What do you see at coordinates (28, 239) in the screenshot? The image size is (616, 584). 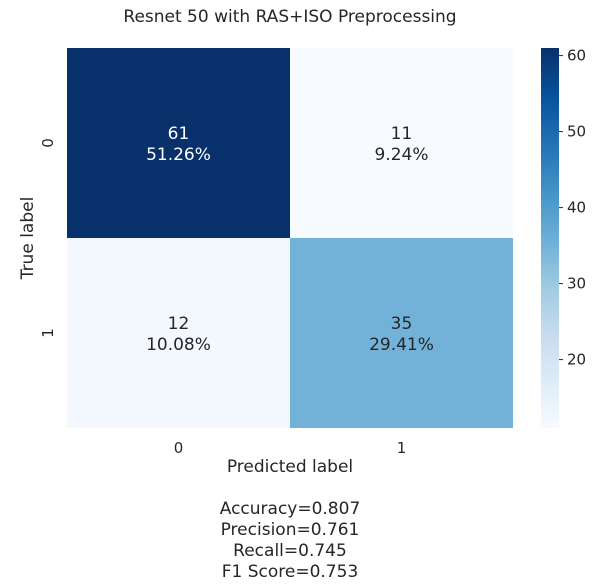 I see `y-axis-label: True label` at bounding box center [28, 239].